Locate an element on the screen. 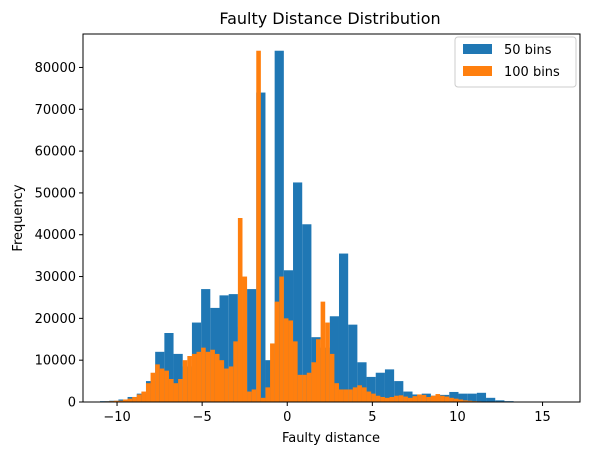 Image resolution: width=589 pixels, height=455 pixels. x-axis-label: Faulty distance is located at coordinates (331, 438).